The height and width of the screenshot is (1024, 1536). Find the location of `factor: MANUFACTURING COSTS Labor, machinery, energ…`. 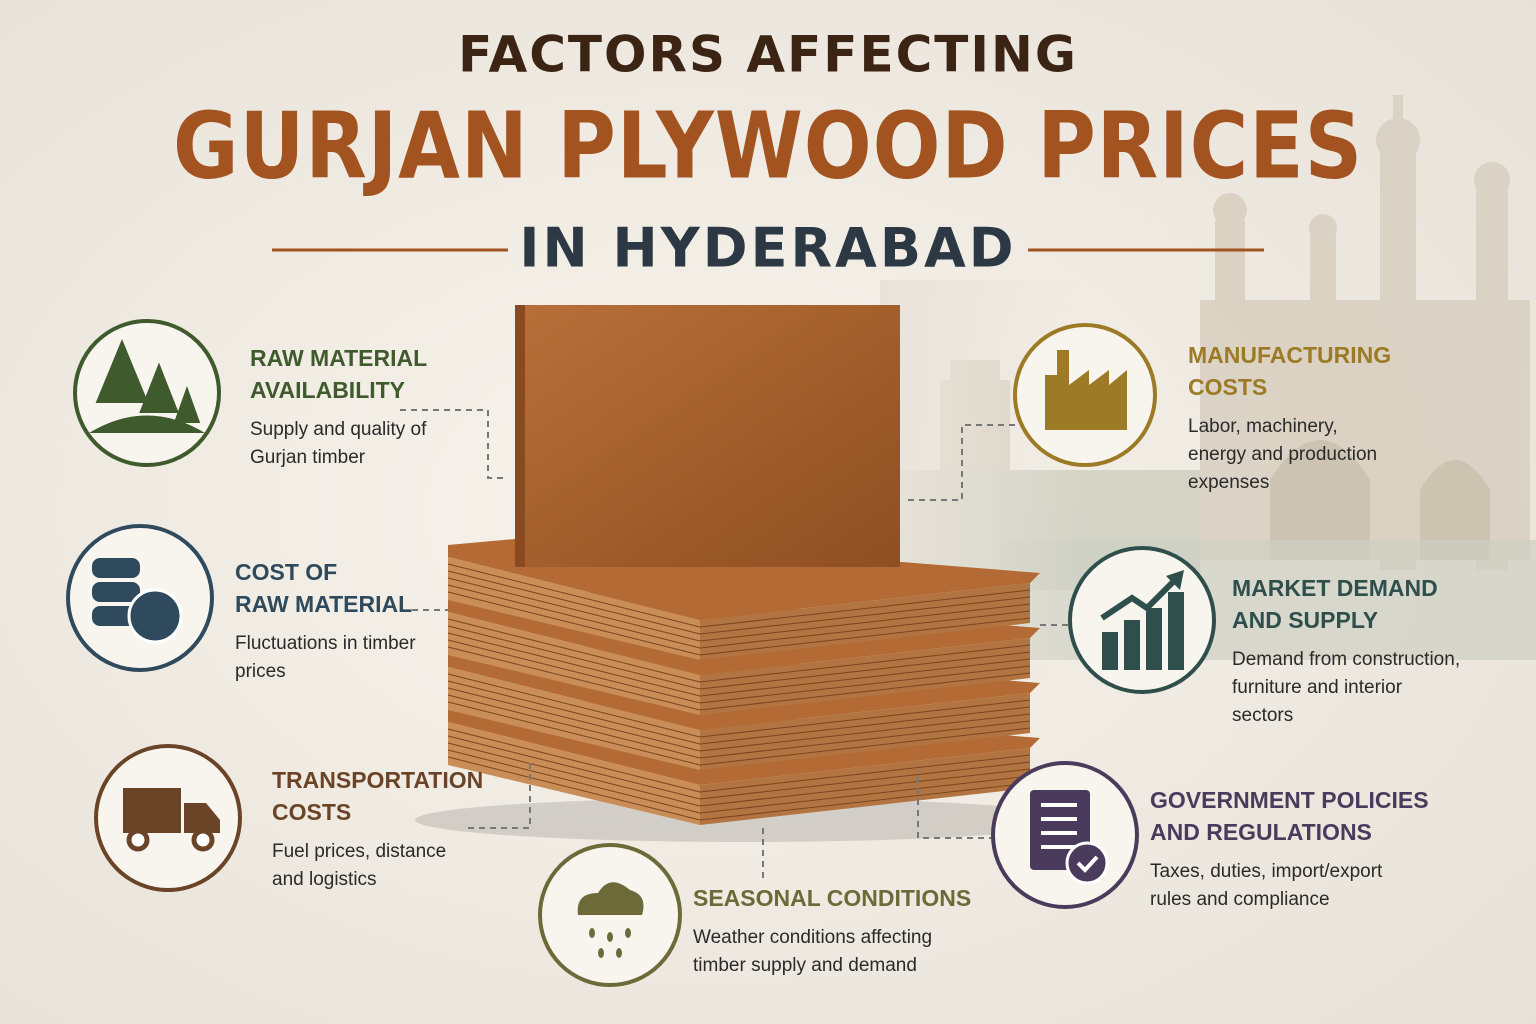

factor: MANUFACTURING COSTS Labor, machinery, energ… is located at coordinates (1202, 408).